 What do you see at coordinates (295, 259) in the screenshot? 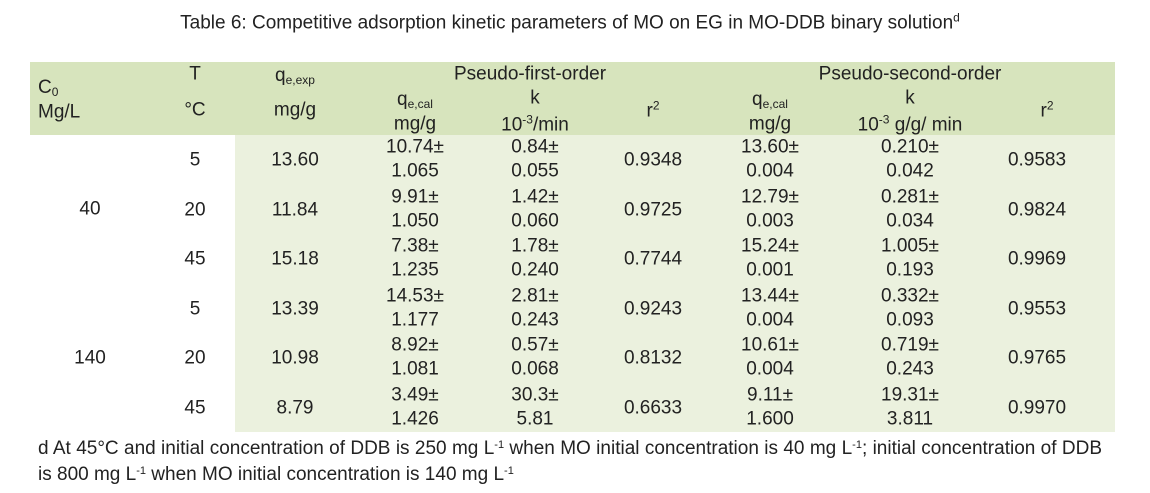
I see `text: 15.18` at bounding box center [295, 259].